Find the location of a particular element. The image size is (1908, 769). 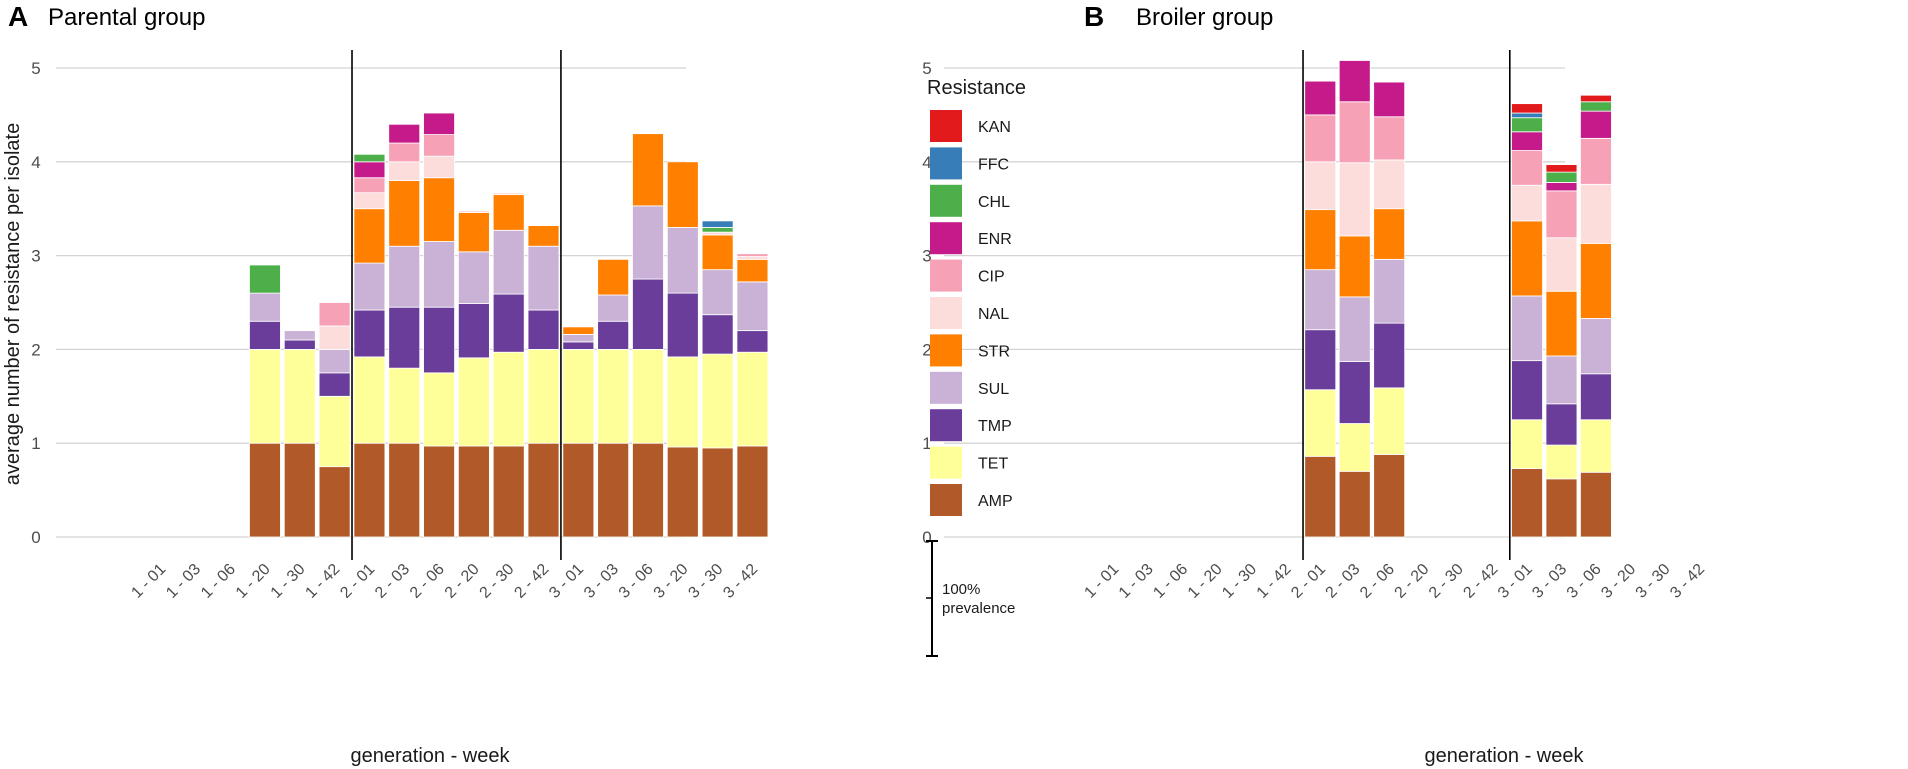

x-tick-label: 2 - 42 is located at coordinates (531, 581).